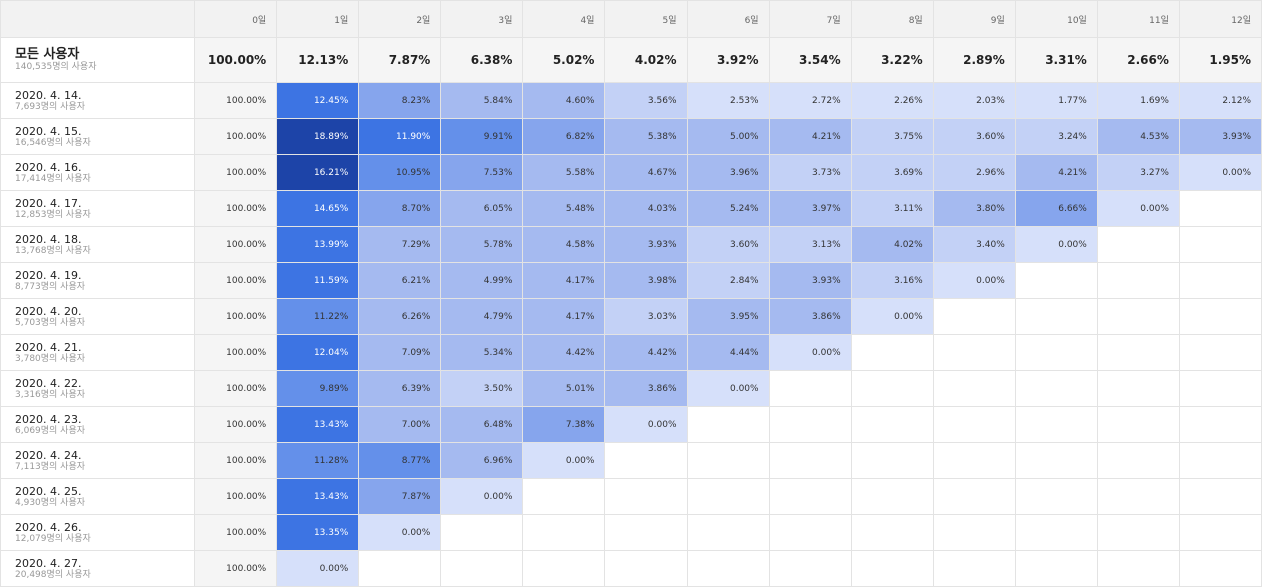 The width and height of the screenshot is (1262, 587). What do you see at coordinates (48, 311) in the screenshot?
I see `cohort-date: 2020. 4. 20.` at bounding box center [48, 311].